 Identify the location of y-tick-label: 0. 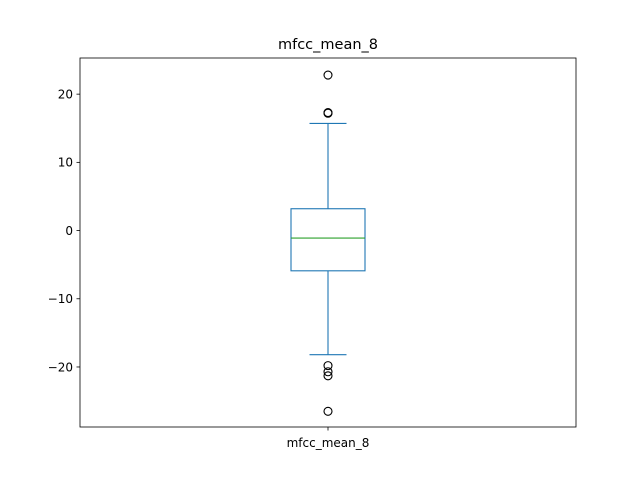
(69, 231).